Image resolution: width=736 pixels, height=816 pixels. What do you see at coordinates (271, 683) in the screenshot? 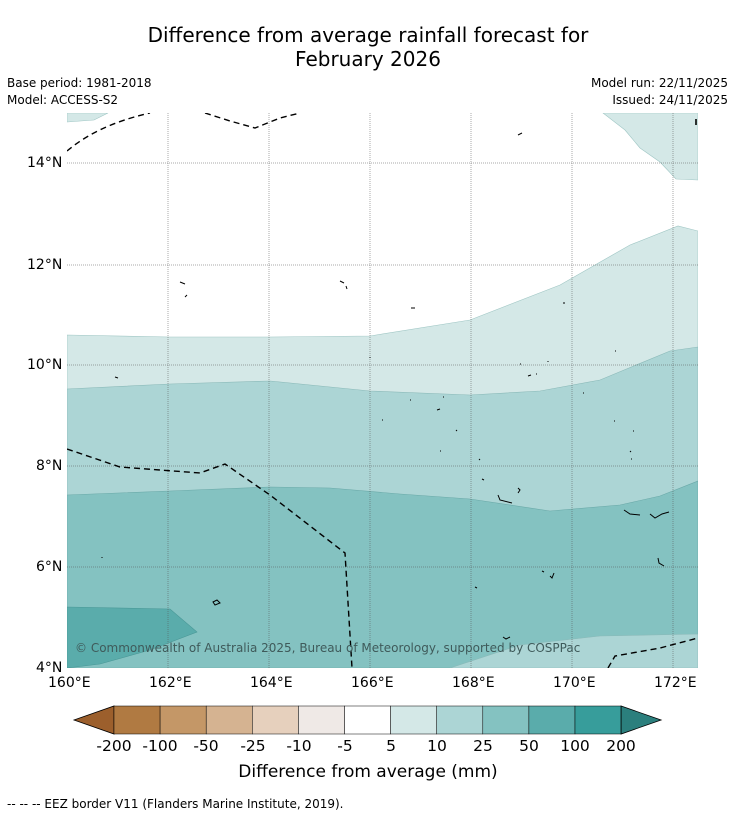
I see `lon-label-164e: 164°E` at bounding box center [271, 683].